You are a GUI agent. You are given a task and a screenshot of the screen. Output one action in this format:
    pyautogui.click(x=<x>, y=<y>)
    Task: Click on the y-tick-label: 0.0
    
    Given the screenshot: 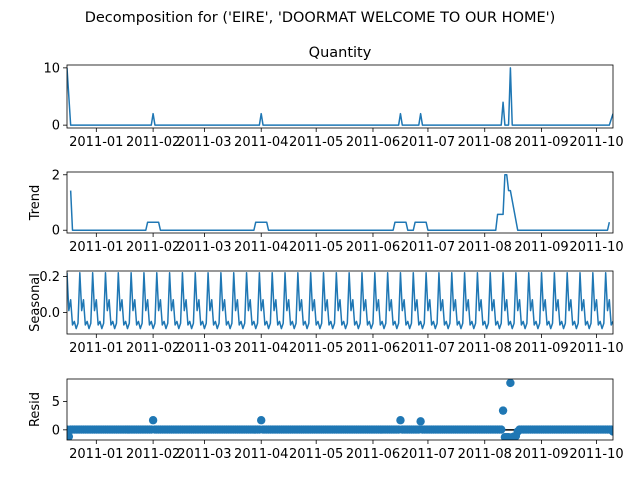 What is the action you would take?
    pyautogui.click(x=49, y=313)
    